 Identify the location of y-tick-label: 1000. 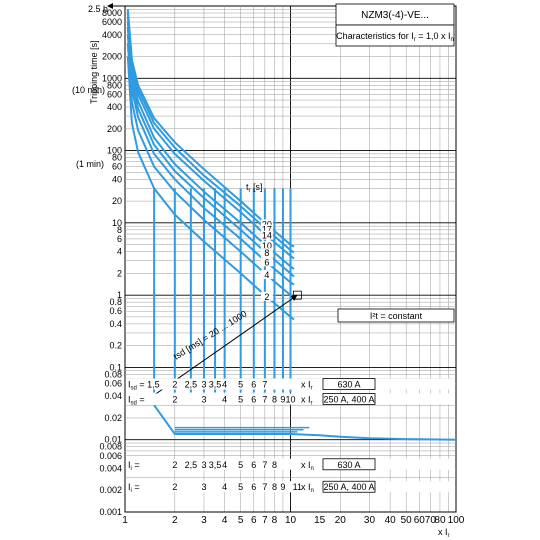
(112, 78).